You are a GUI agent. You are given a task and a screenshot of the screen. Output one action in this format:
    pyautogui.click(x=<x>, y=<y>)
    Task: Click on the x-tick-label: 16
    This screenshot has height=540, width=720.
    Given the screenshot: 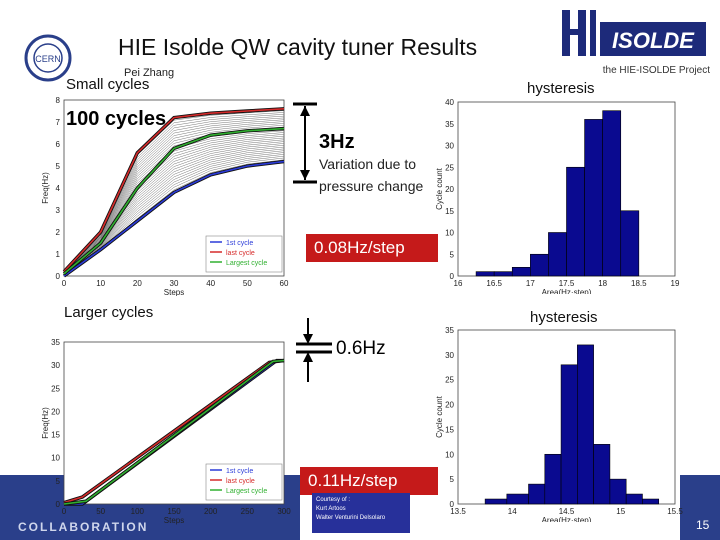 What is the action you would take?
    pyautogui.click(x=458, y=283)
    